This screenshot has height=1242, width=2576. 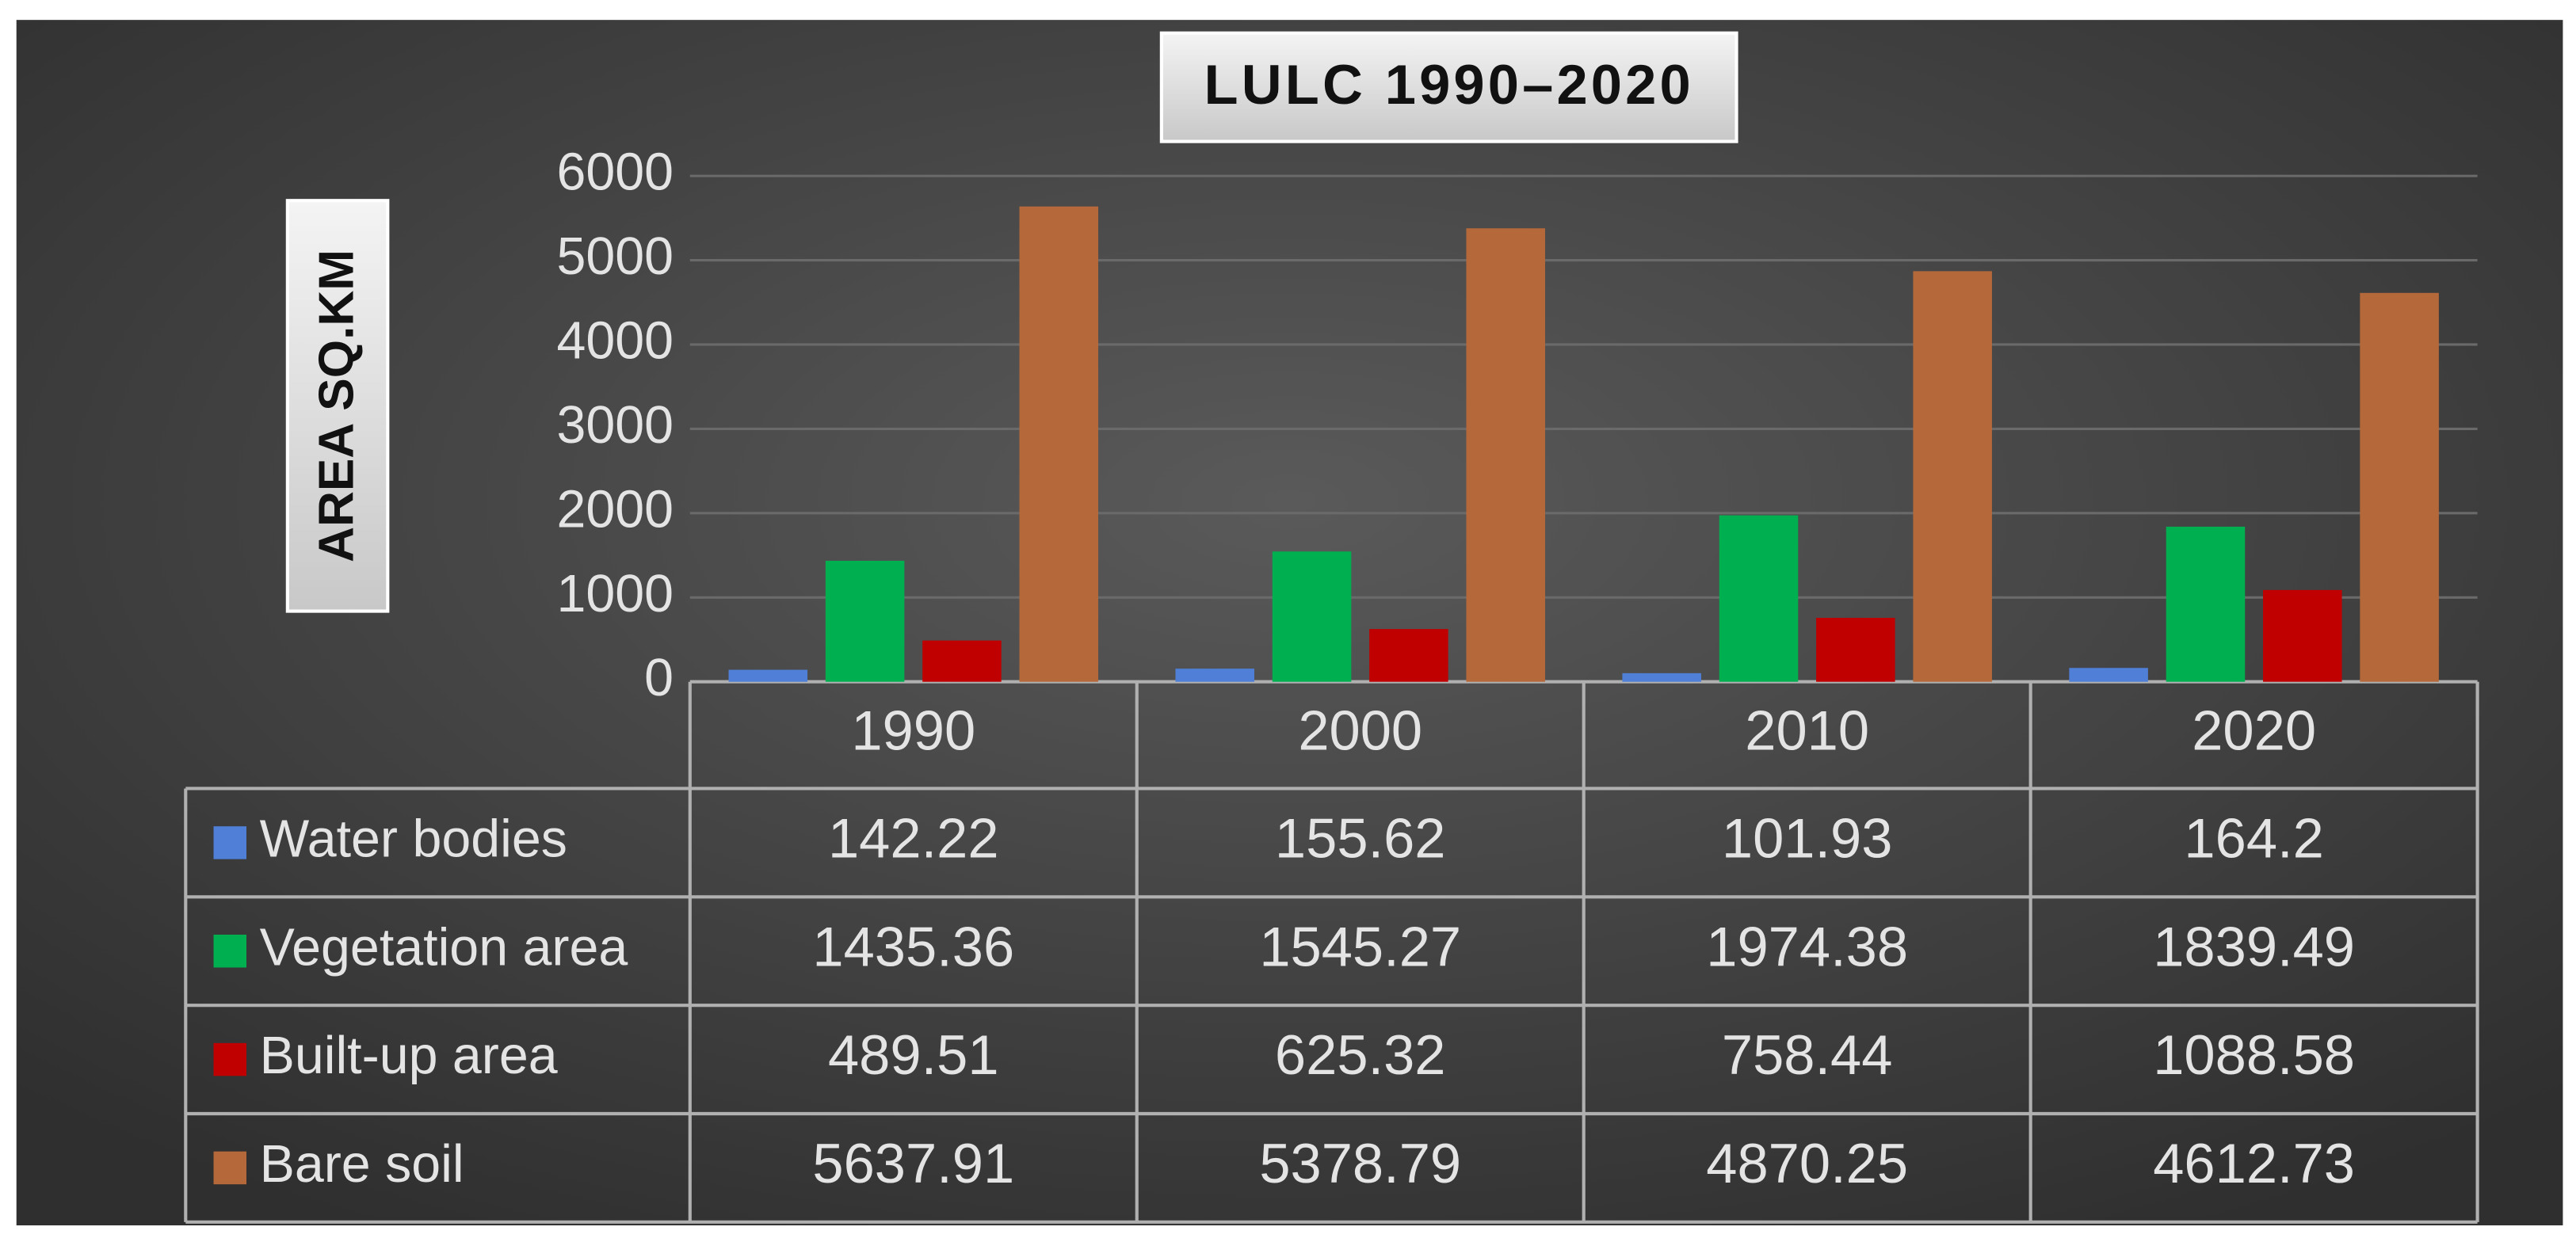 What do you see at coordinates (615, 256) in the screenshot?
I see `y-tick-label: 5000` at bounding box center [615, 256].